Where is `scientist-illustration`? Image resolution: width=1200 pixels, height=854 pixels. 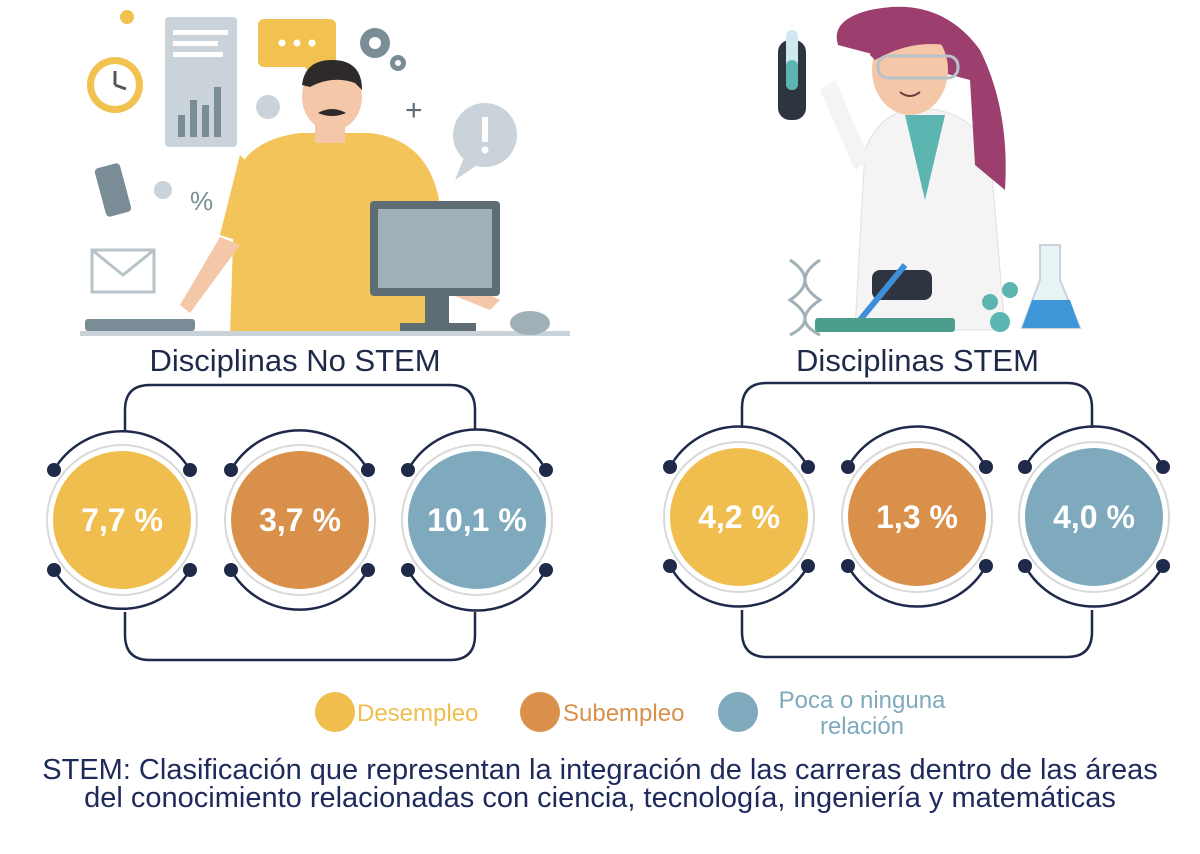
scientist-illustration is located at coordinates (930, 171).